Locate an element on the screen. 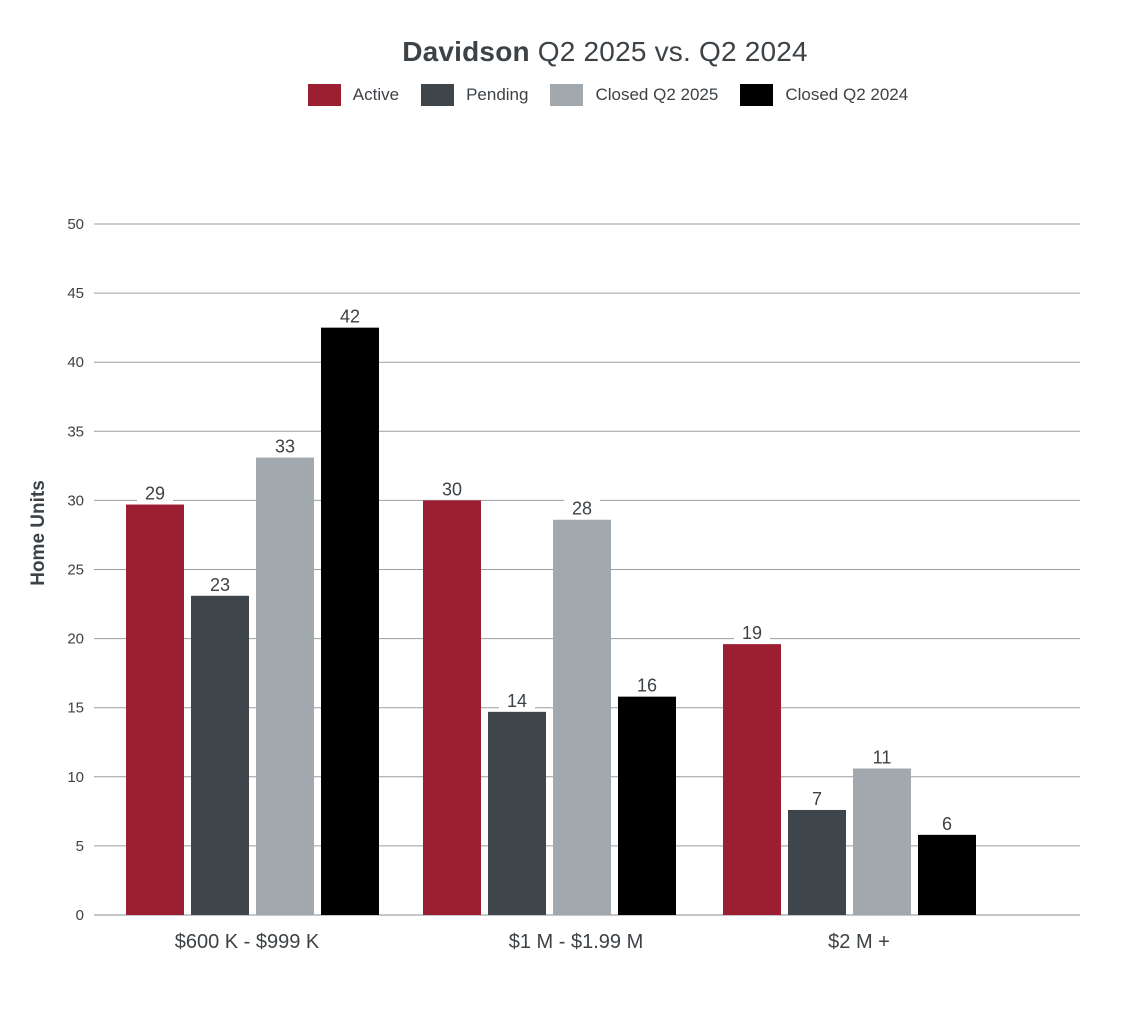  y-axis-ticks: 0 5 10 15 20 25 30 35 40 45 50 is located at coordinates (75, 570).